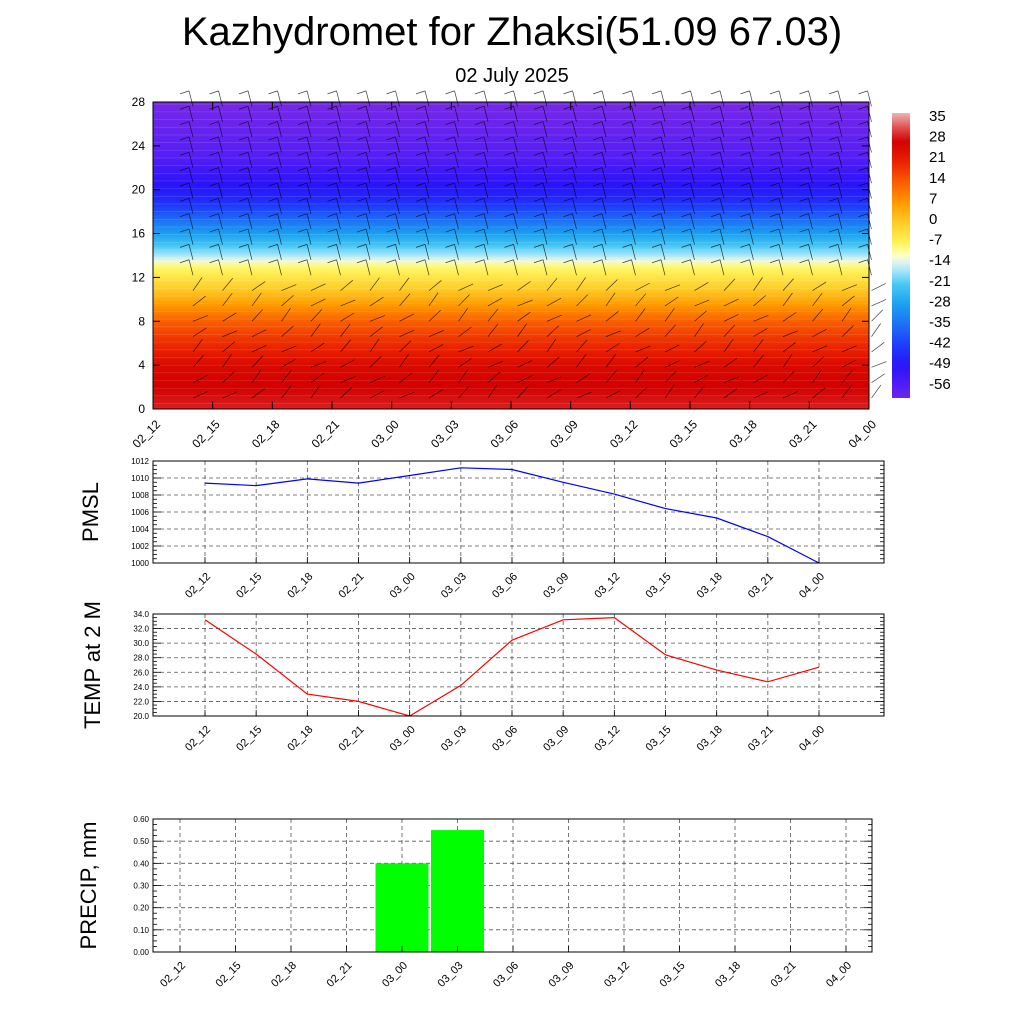 The width and height of the screenshot is (1024, 1024). Describe the element at coordinates (940, 260) in the screenshot. I see `colorbar-label: -14` at that location.